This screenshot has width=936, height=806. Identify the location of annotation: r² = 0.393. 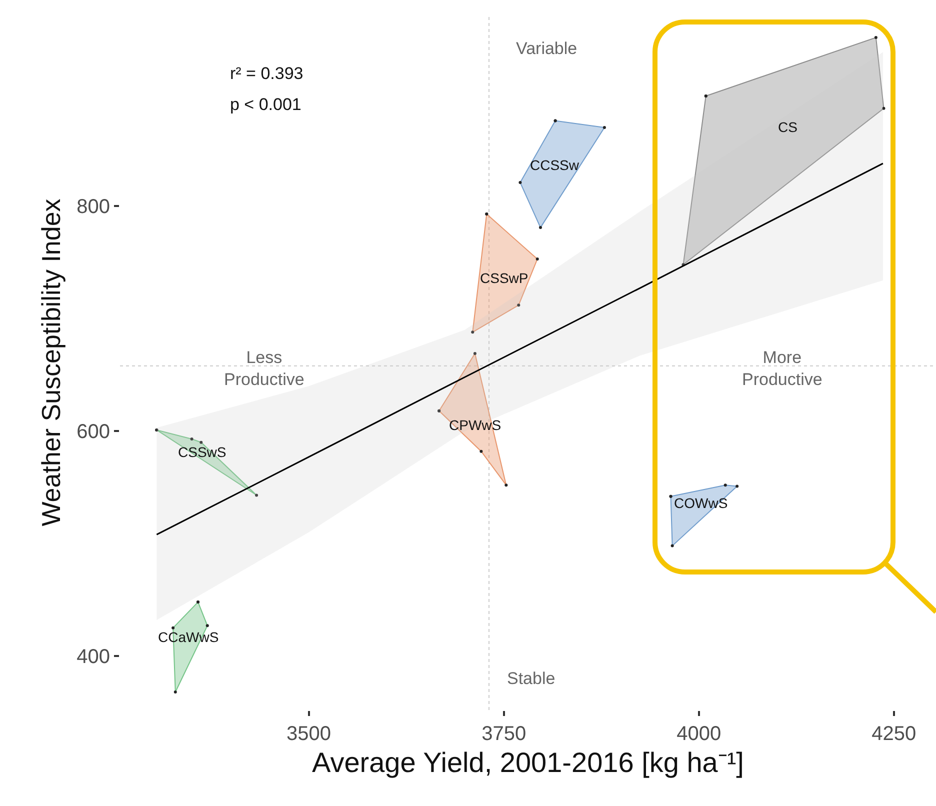
(267, 73).